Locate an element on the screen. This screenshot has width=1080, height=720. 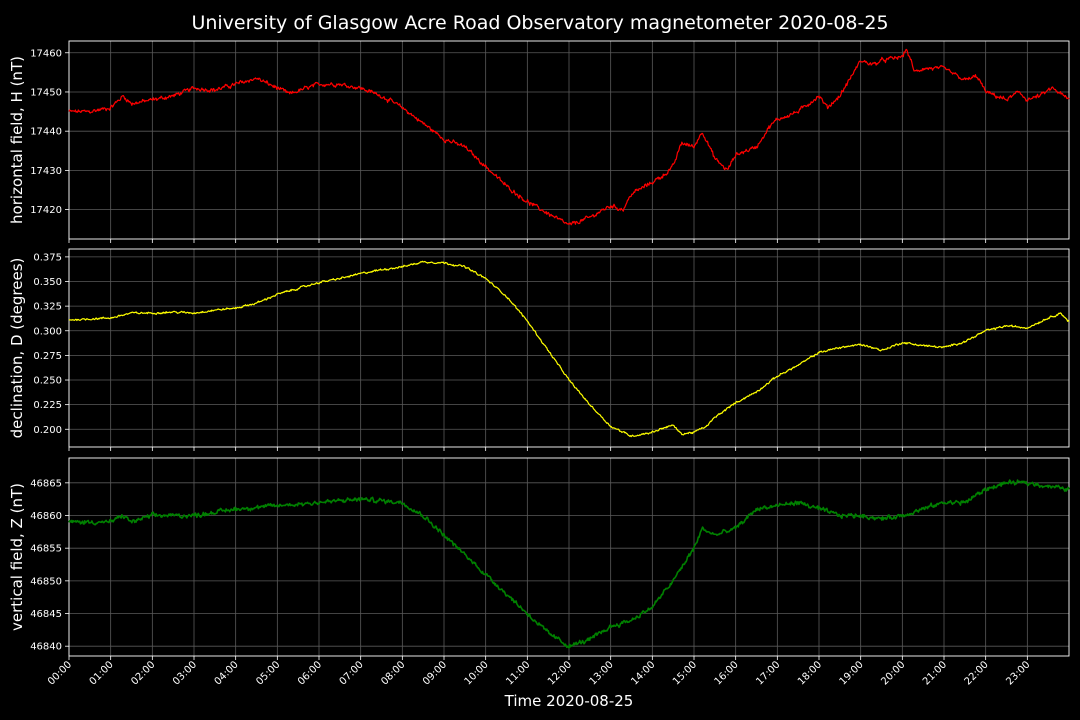
y-axis-label-d: declination, D (degrees) is located at coordinates (17, 348).